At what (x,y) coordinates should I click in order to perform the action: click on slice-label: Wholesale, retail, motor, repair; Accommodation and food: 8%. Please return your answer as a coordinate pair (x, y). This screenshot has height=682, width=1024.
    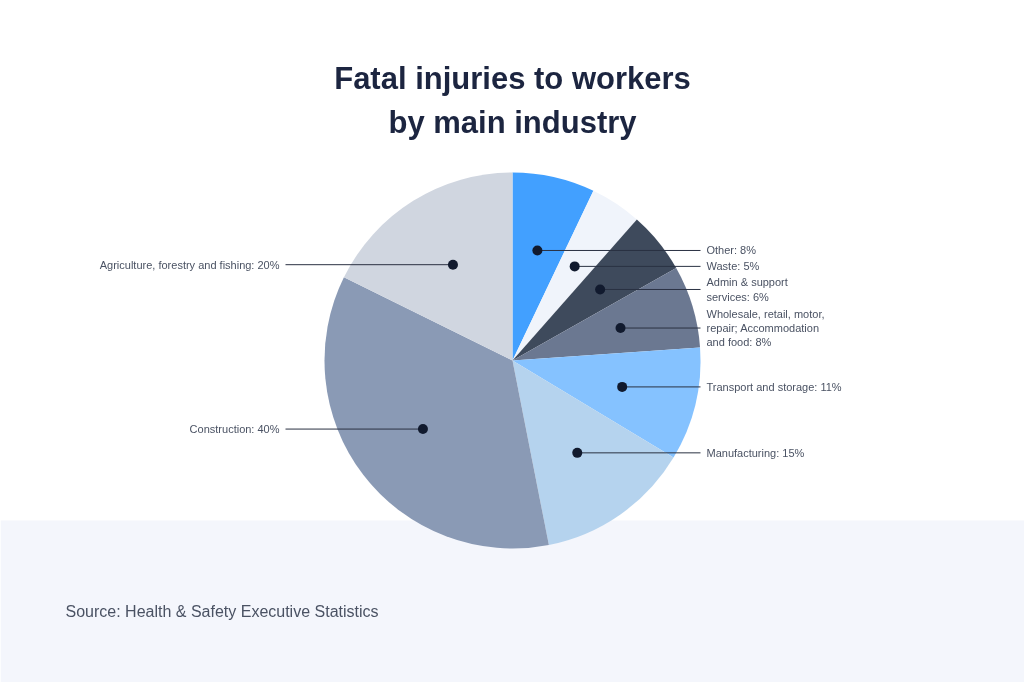
    Looking at the image, I should click on (765, 328).